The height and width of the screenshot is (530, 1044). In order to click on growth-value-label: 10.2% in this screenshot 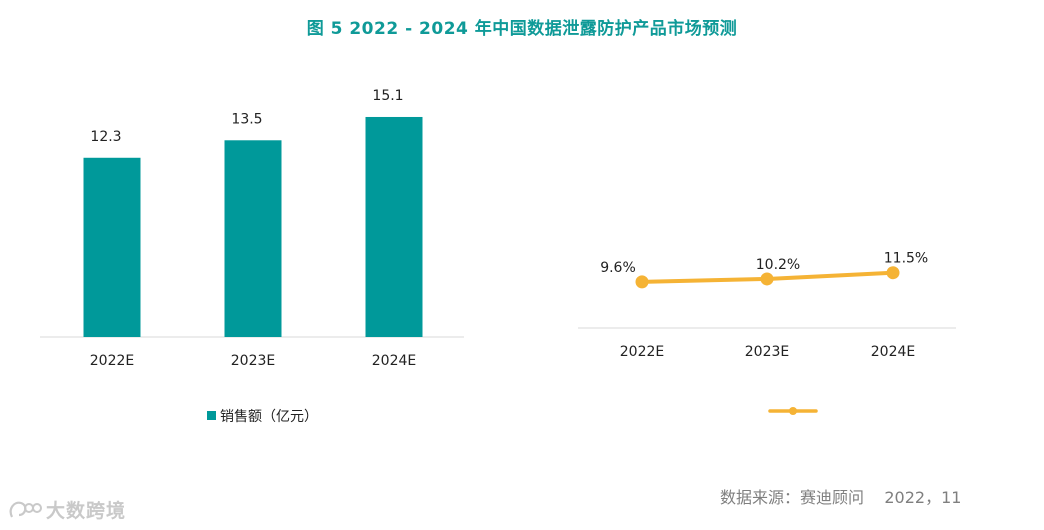, I will do `click(778, 265)`.